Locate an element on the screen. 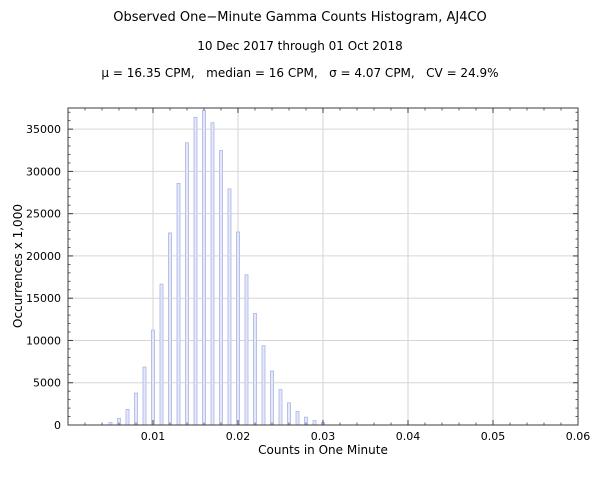 Image resolution: width=600 pixels, height=479 pixels. y-tick-label: 30000 is located at coordinates (43, 171).